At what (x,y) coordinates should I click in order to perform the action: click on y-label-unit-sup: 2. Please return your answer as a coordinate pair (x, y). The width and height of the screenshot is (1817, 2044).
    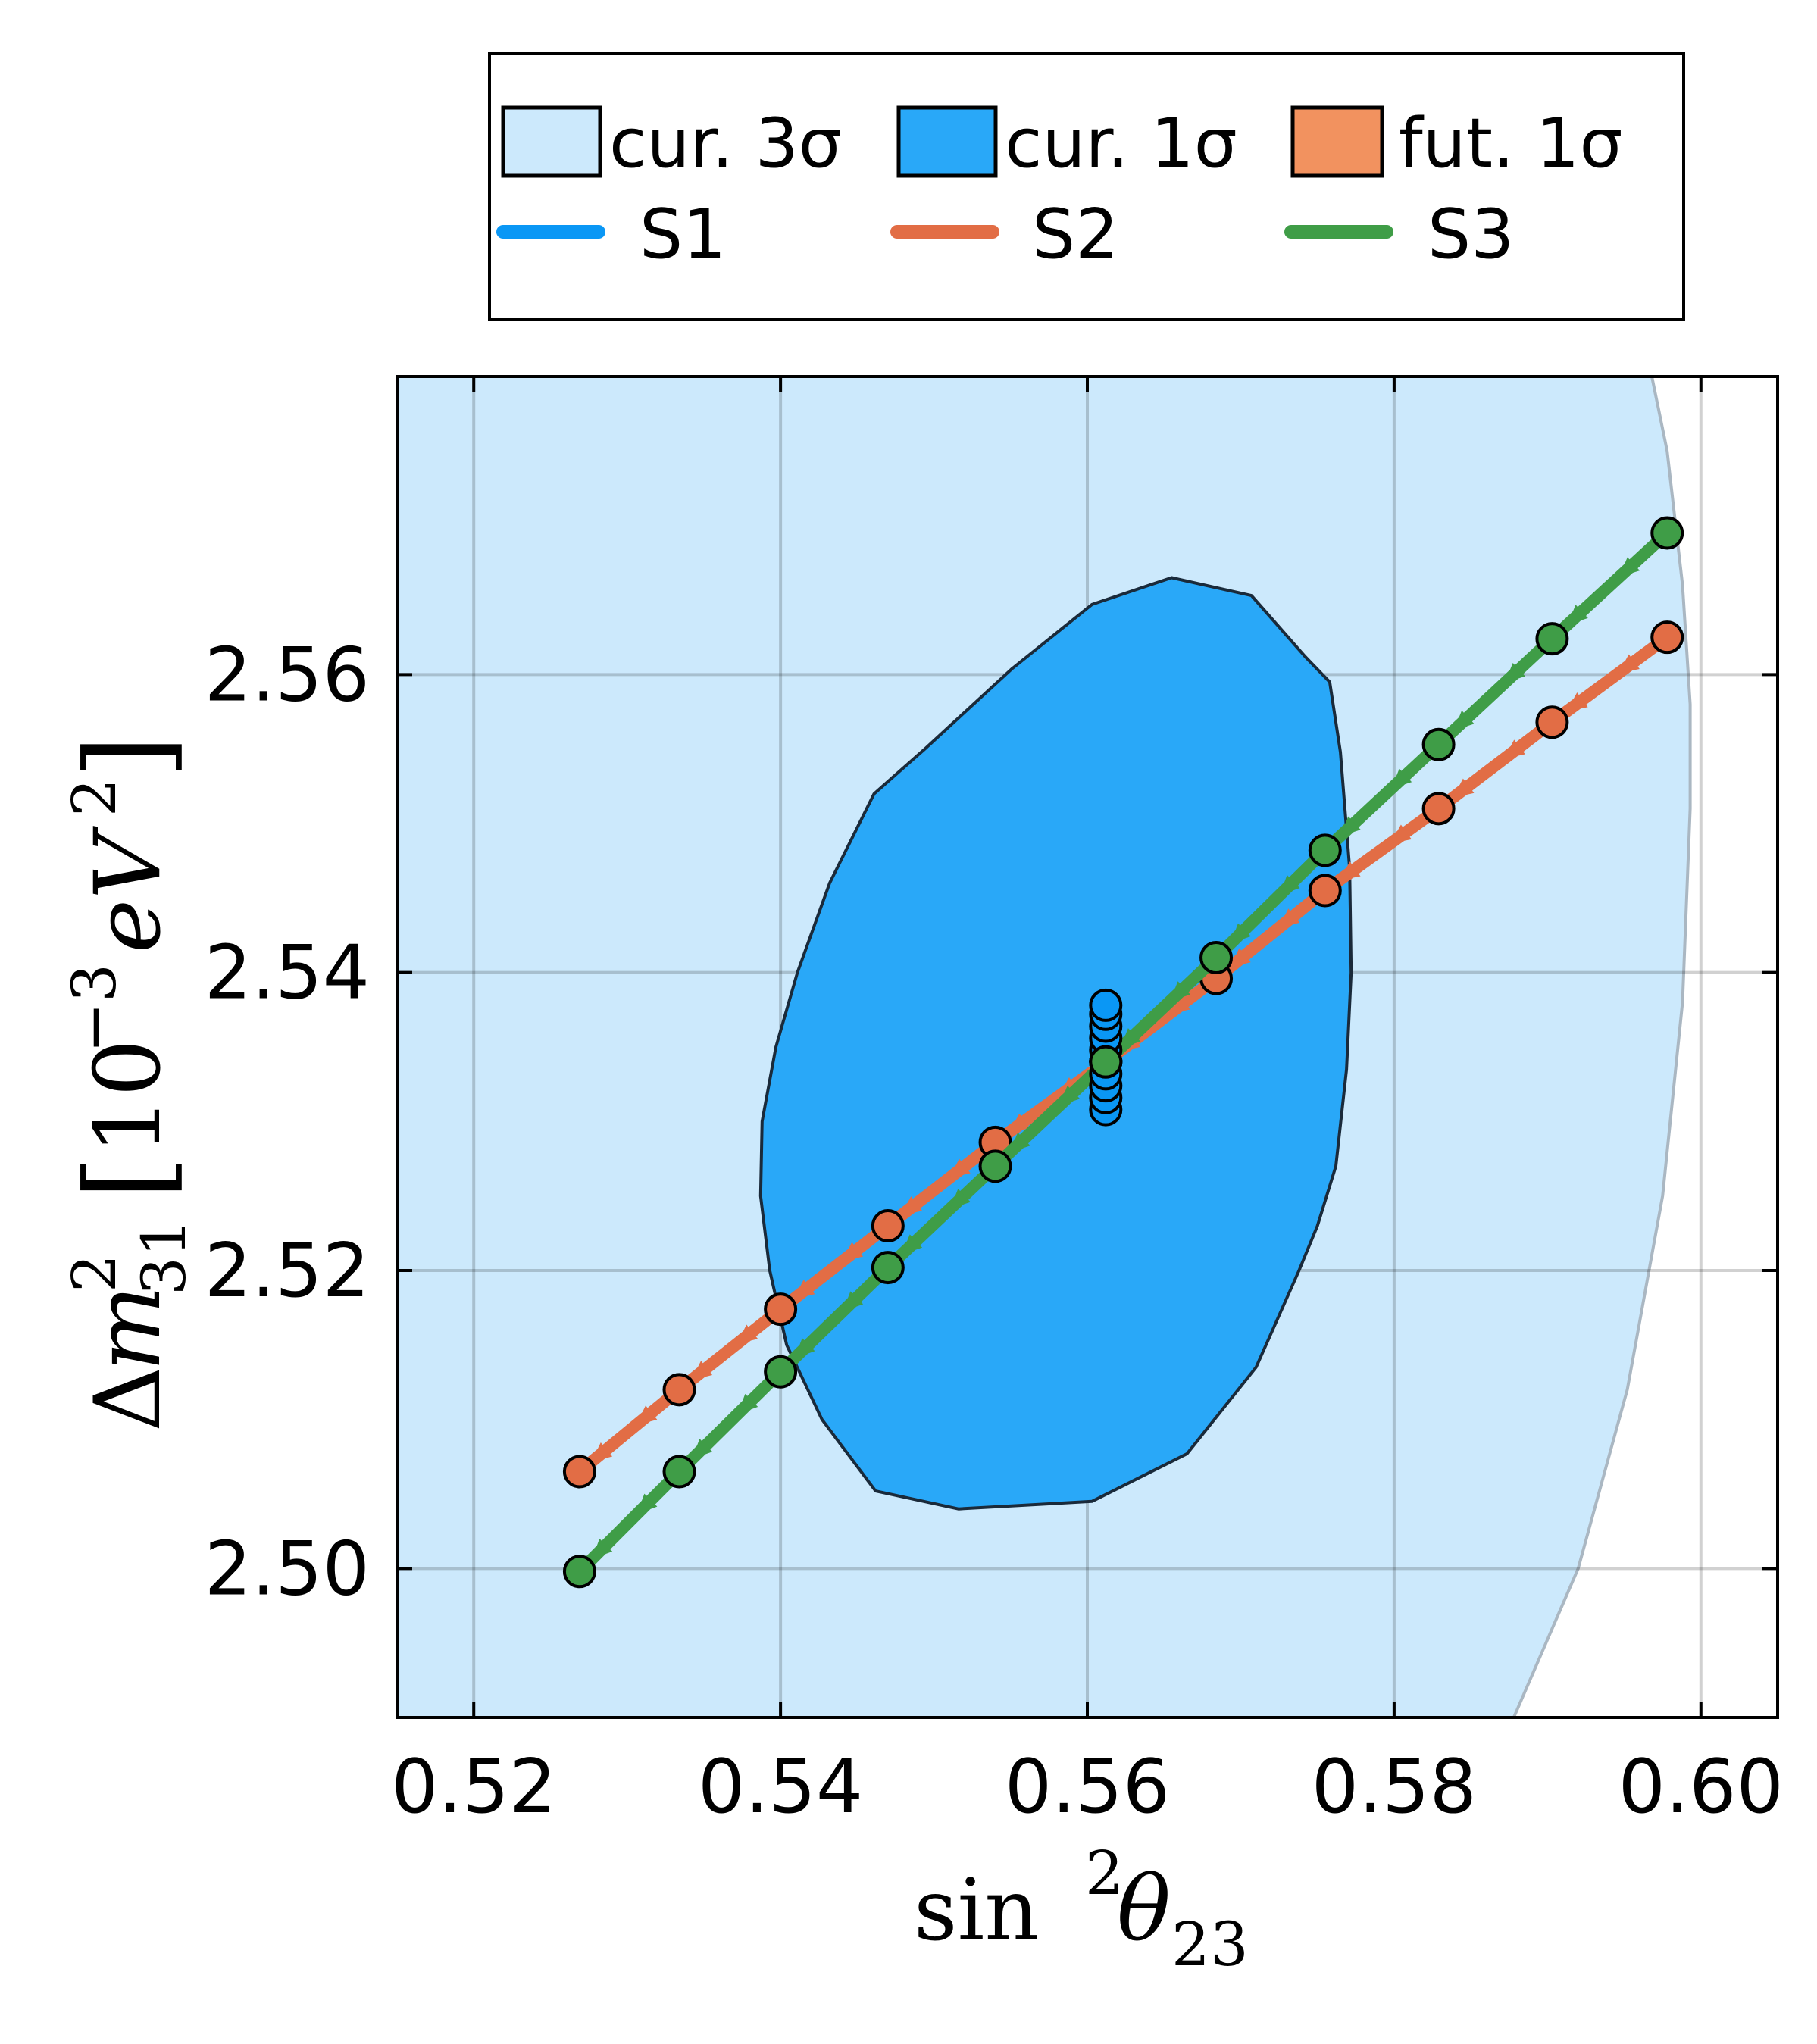
    Looking at the image, I should click on (94, 797).